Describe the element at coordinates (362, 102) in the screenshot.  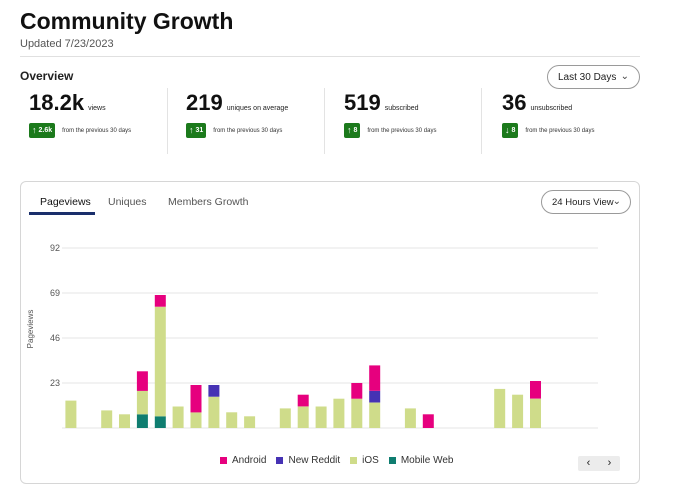
I see `stat-value: 519` at that location.